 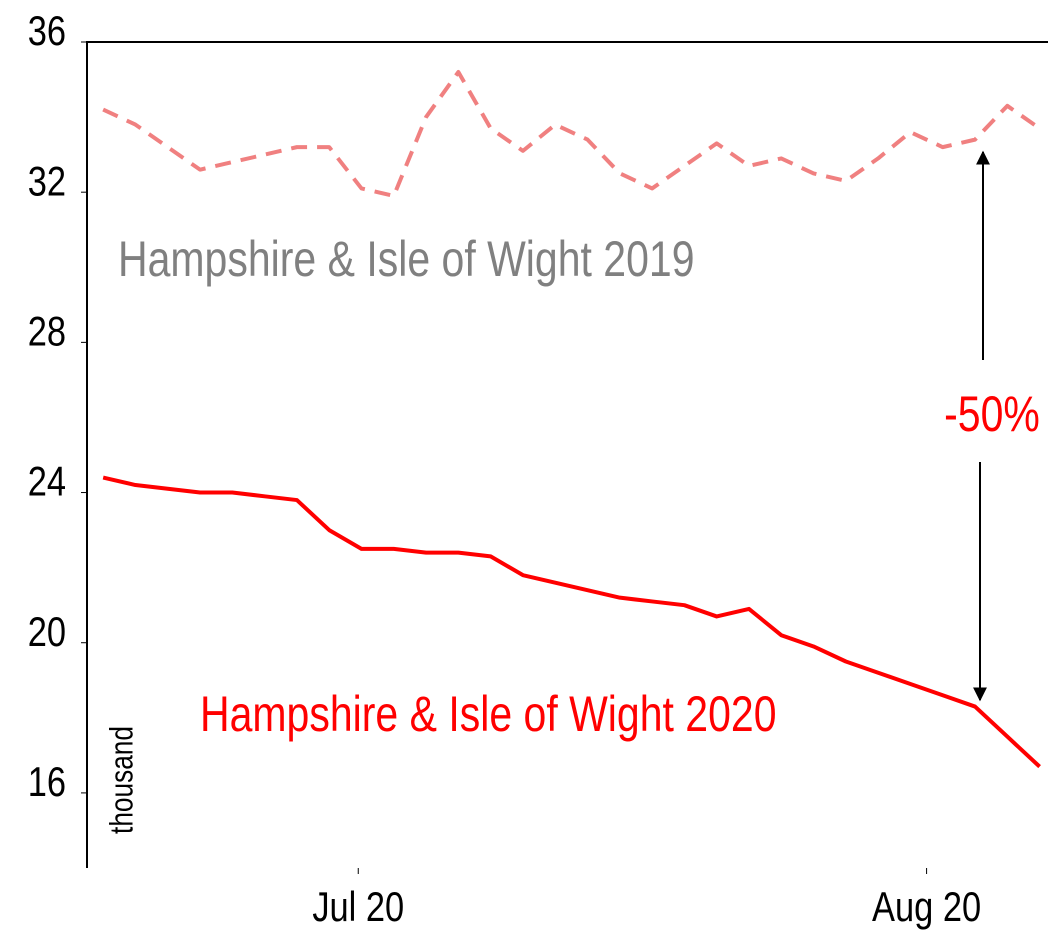 I want to click on y-tick-label: 36, so click(x=47, y=31).